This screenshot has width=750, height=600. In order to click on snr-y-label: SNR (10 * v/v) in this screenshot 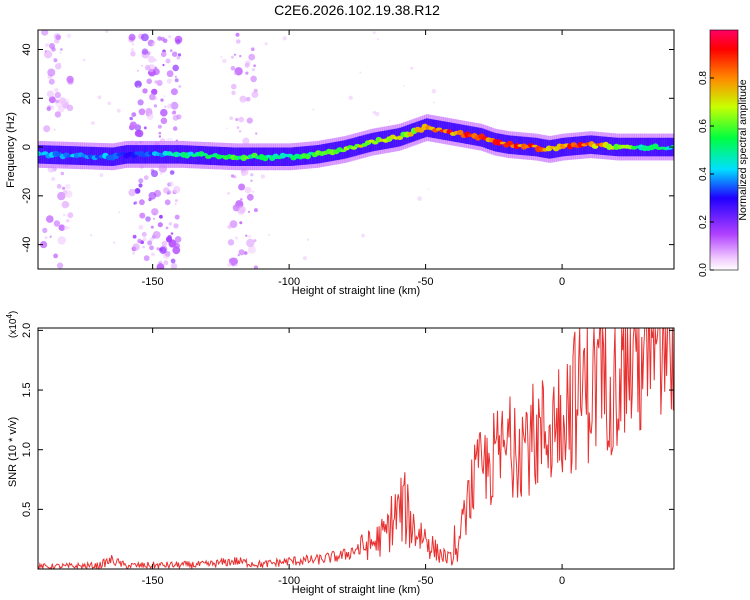, I will do `click(13, 452)`.